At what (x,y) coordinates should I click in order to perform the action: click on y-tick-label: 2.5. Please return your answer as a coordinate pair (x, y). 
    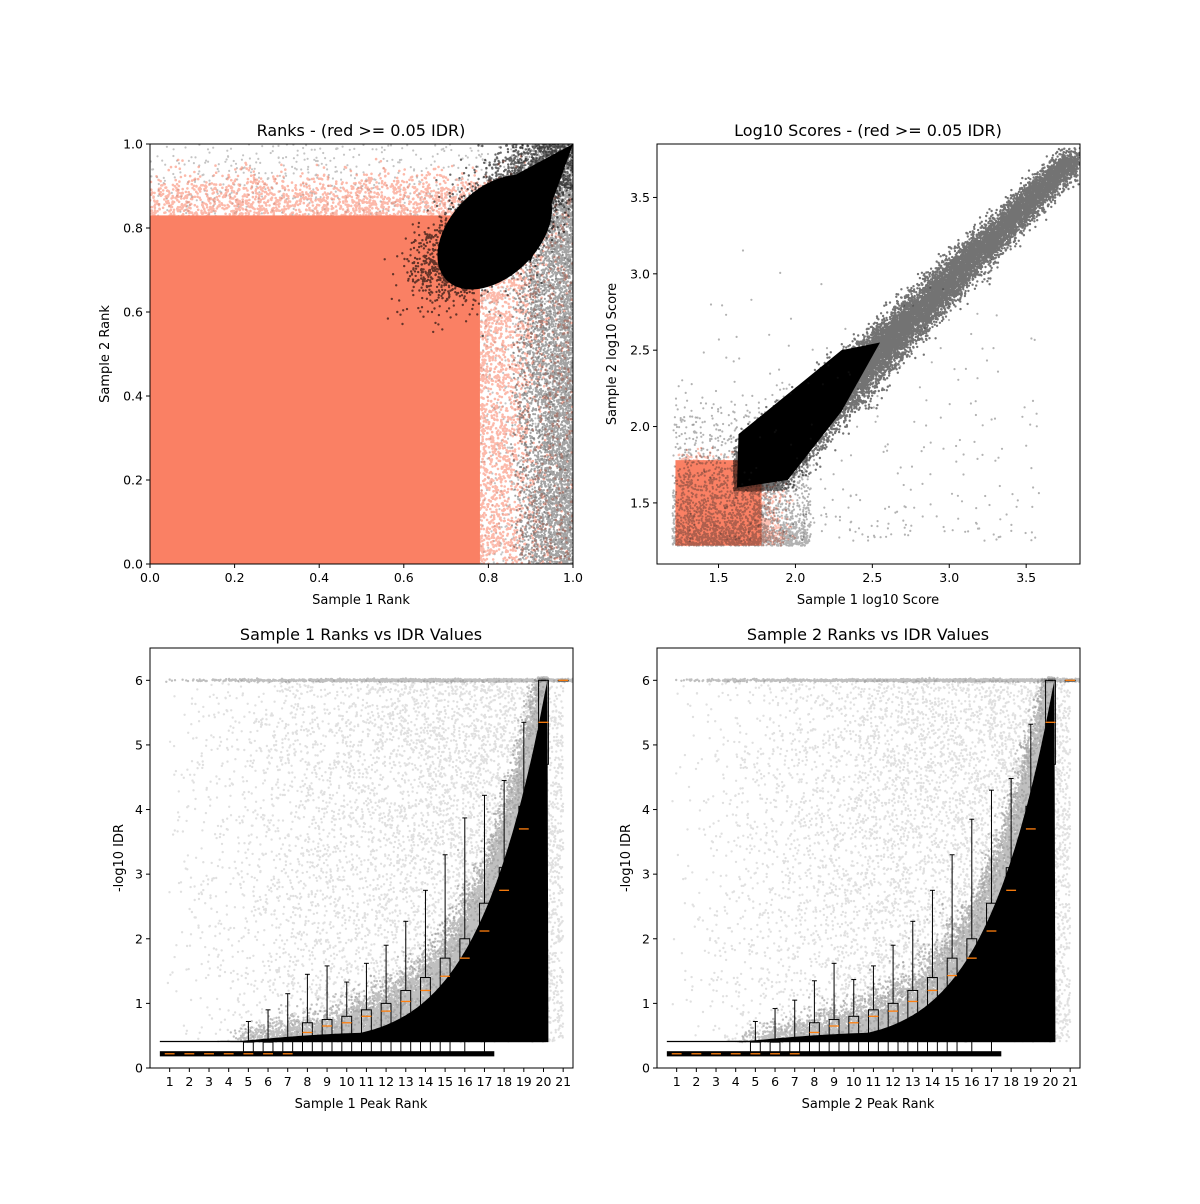
    Looking at the image, I should click on (640, 350).